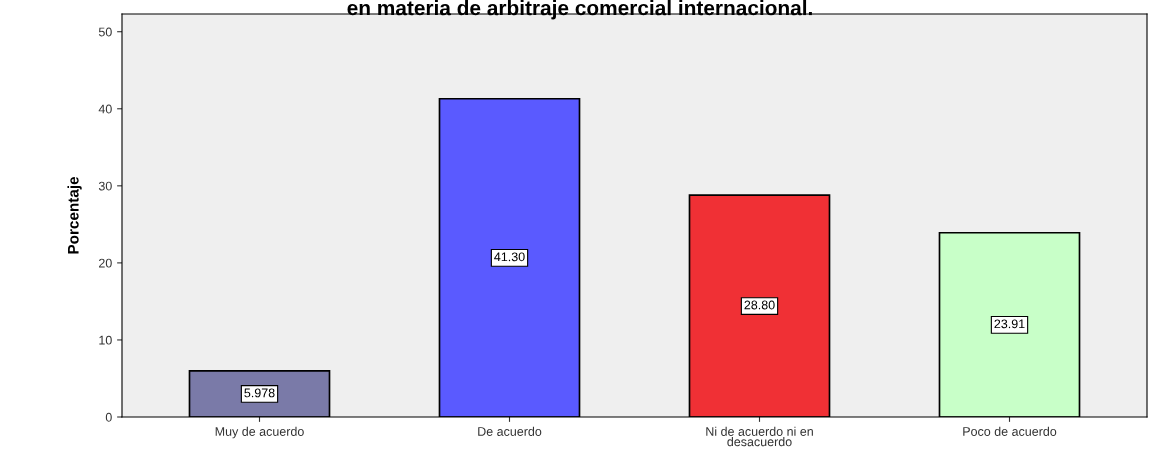 The width and height of the screenshot is (1160, 451). I want to click on chart-title: en materia de arbitraje comercial internacional., so click(579, 10).